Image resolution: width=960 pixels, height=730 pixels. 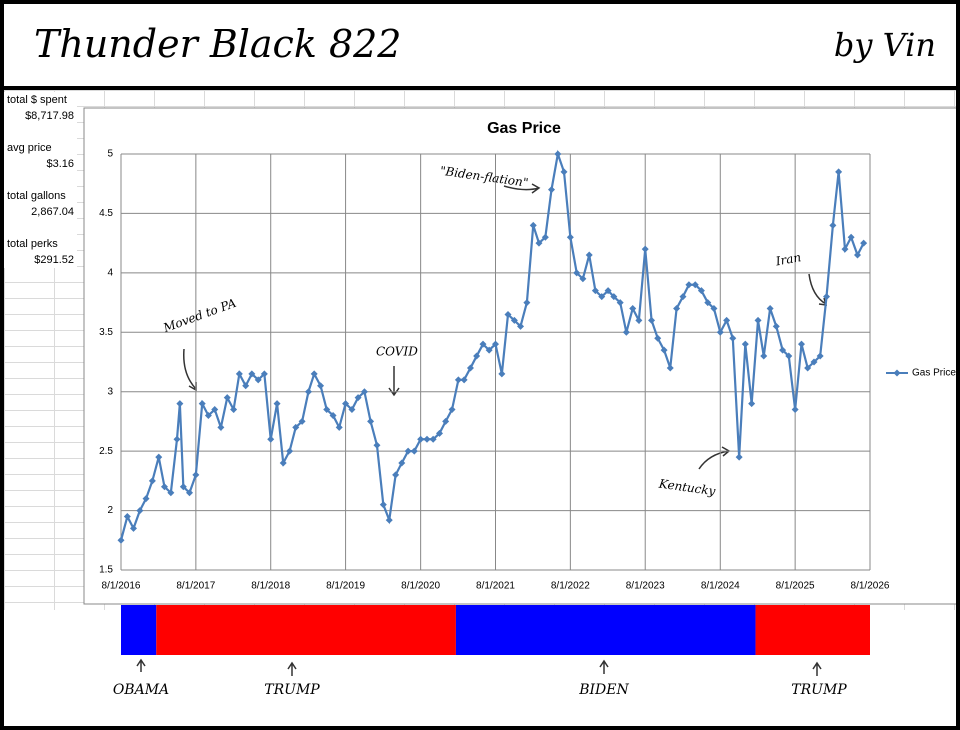 I want to click on annotation: Iran, so click(x=788, y=259).